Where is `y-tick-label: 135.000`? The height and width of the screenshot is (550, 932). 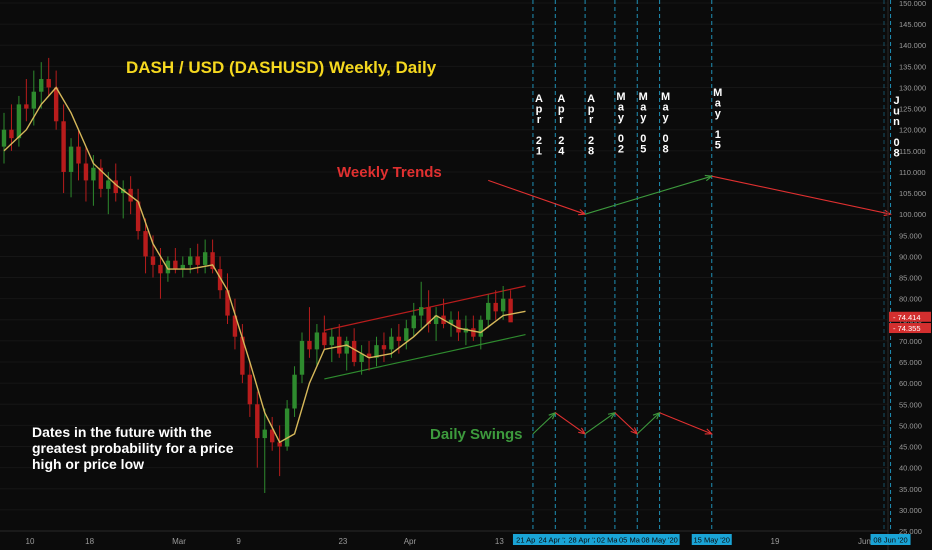
y-tick-label: 135.000 is located at coordinates (912, 66).